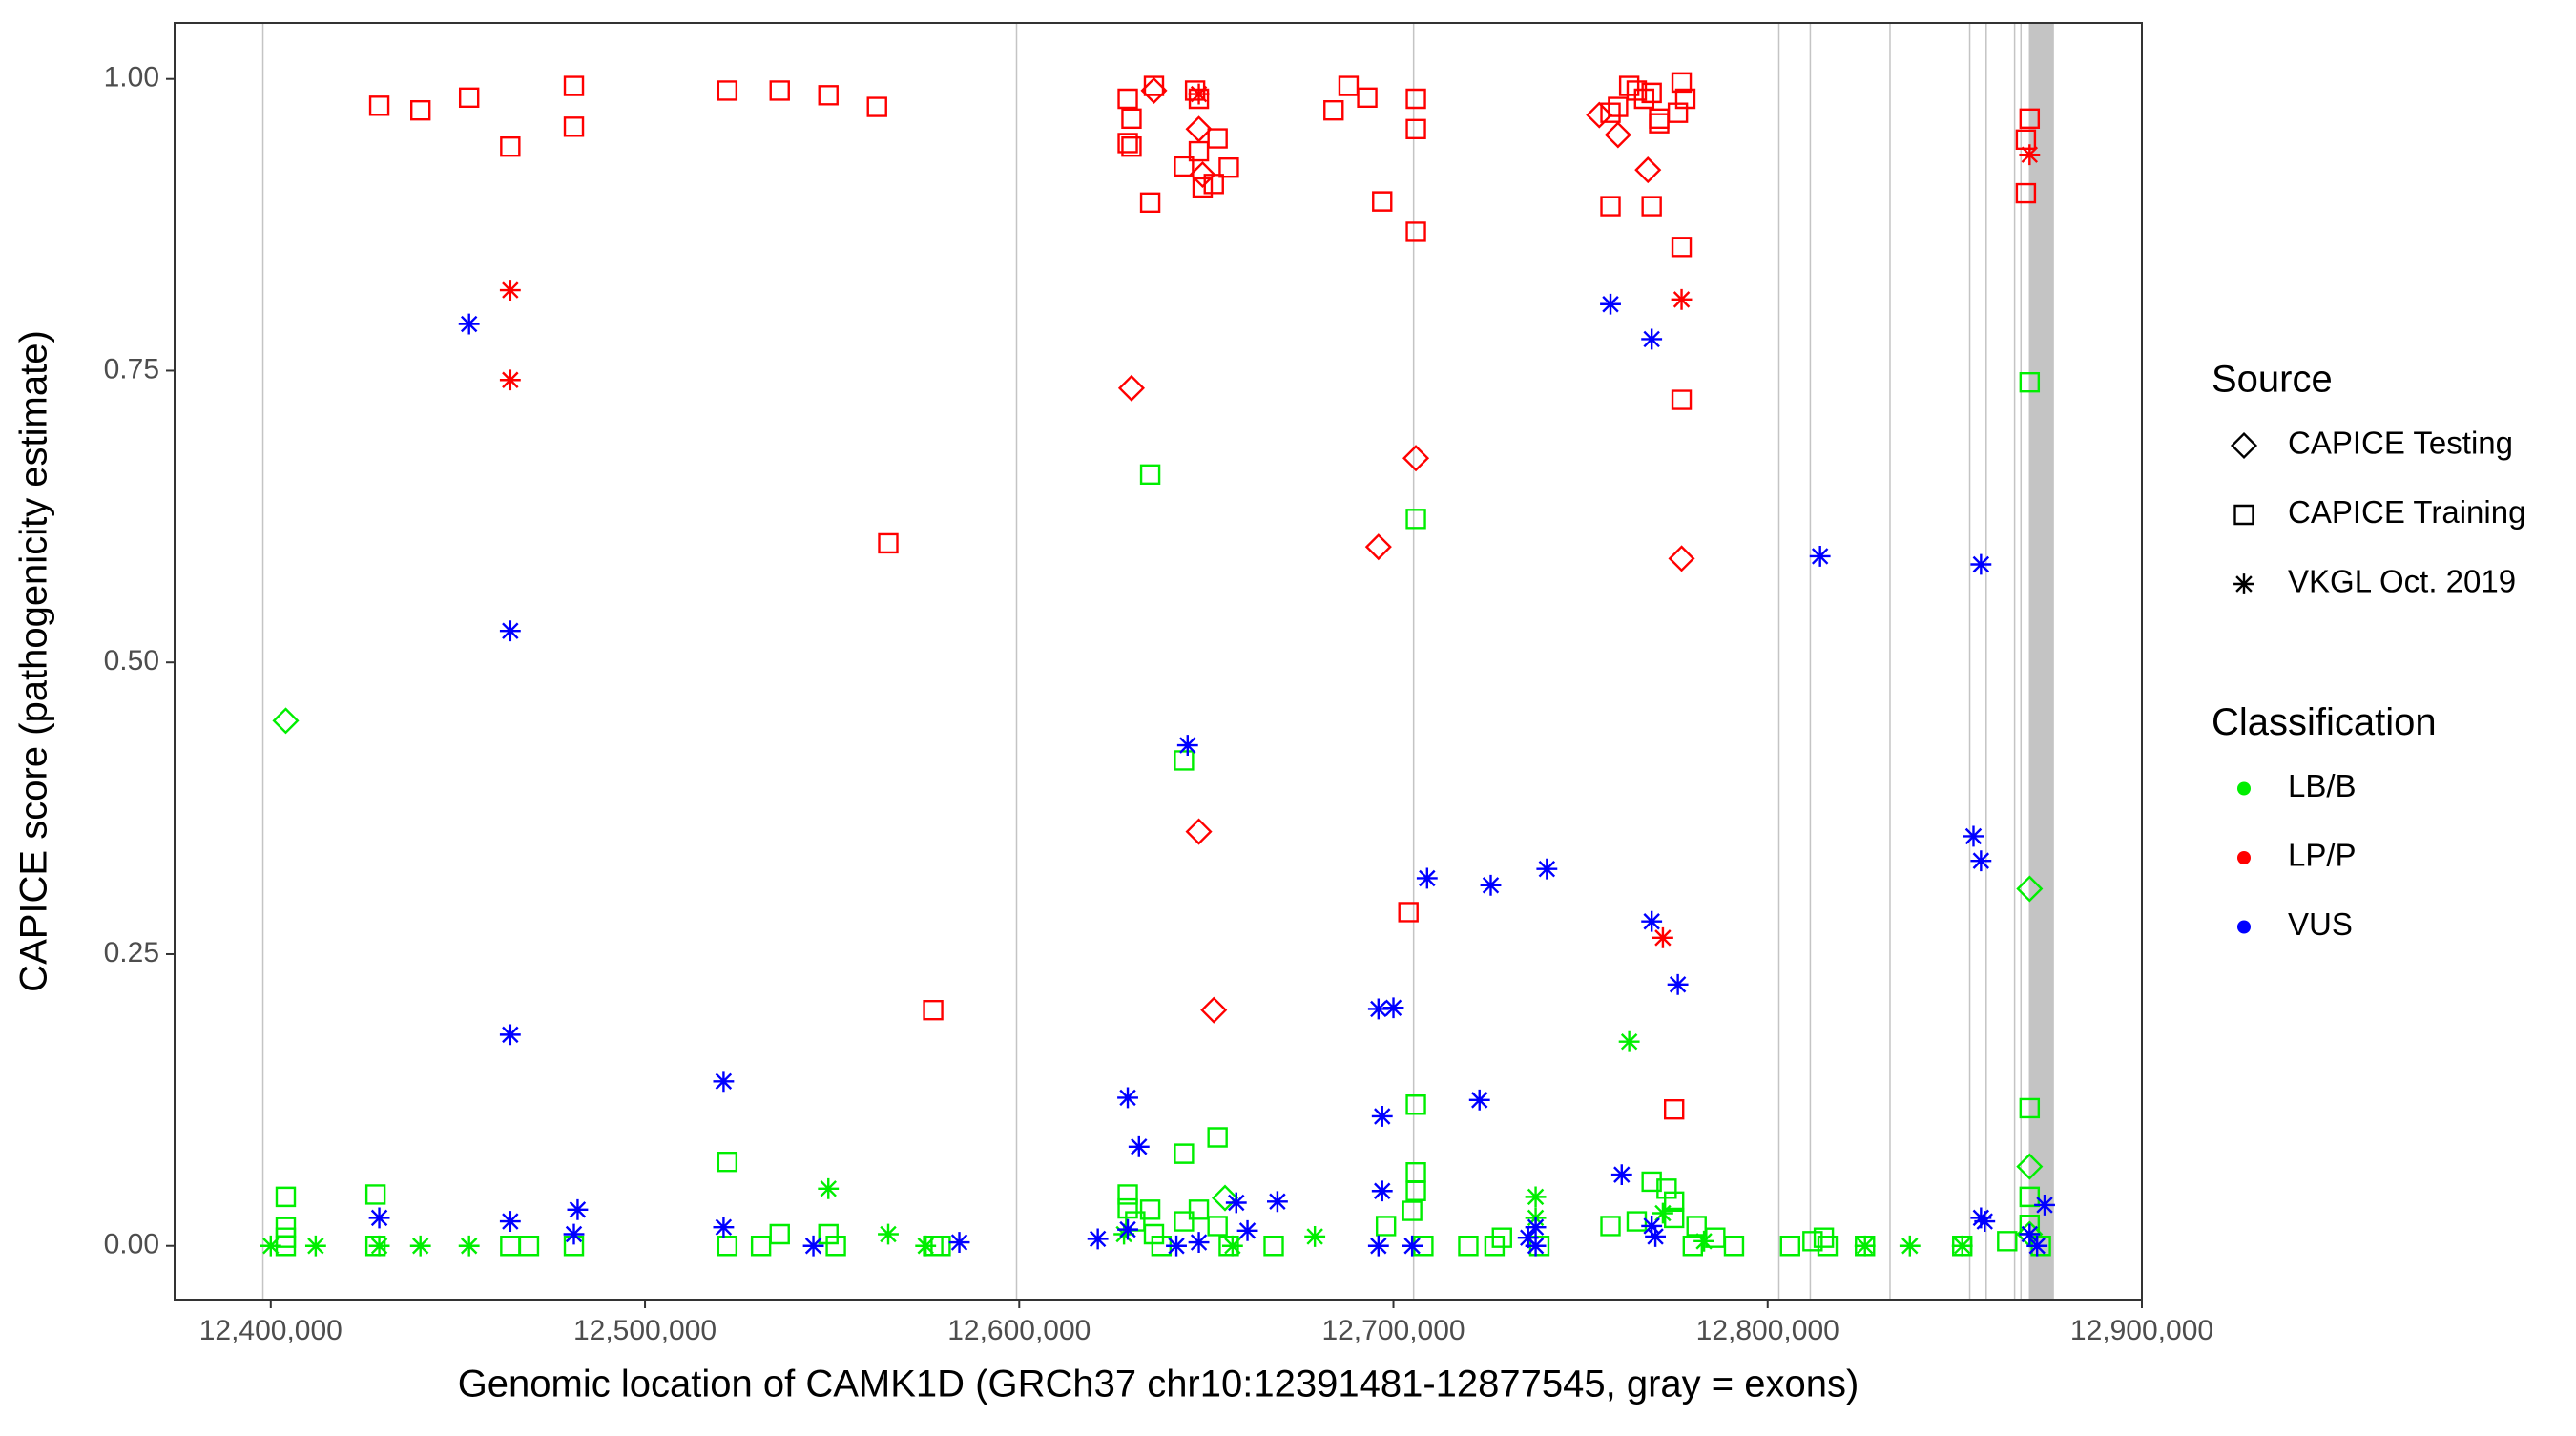 This screenshot has height=1436, width=2576. Describe the element at coordinates (131, 369) in the screenshot. I see `y-tick-label: 0.75` at that location.